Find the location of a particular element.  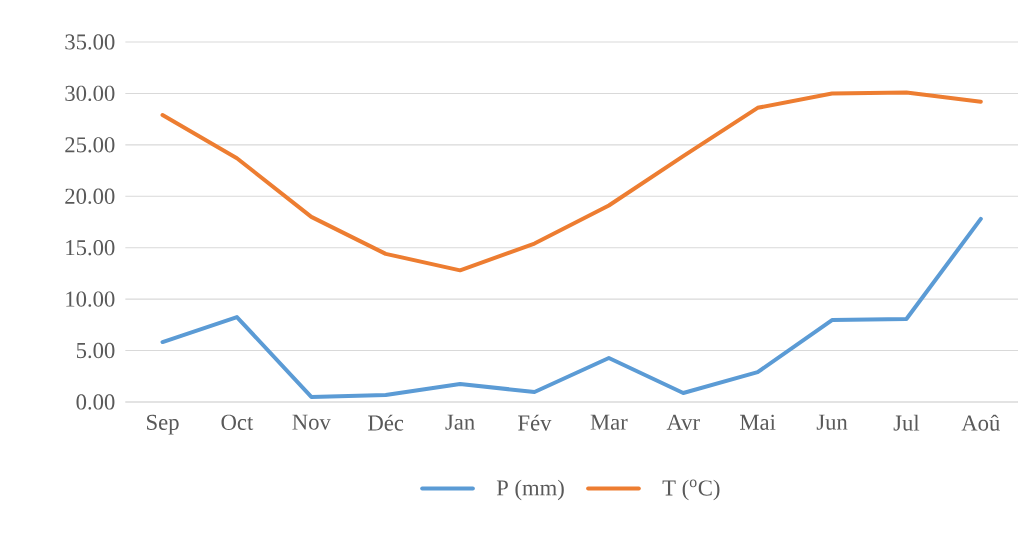

x-tick-label: Sep is located at coordinates (163, 424).